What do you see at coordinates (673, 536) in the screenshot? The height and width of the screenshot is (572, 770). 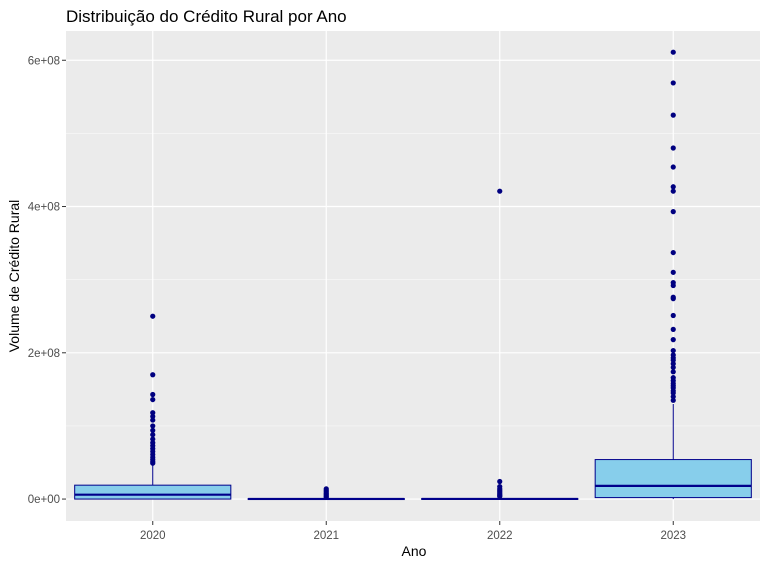 I see `x-tick-label: 2023` at bounding box center [673, 536].